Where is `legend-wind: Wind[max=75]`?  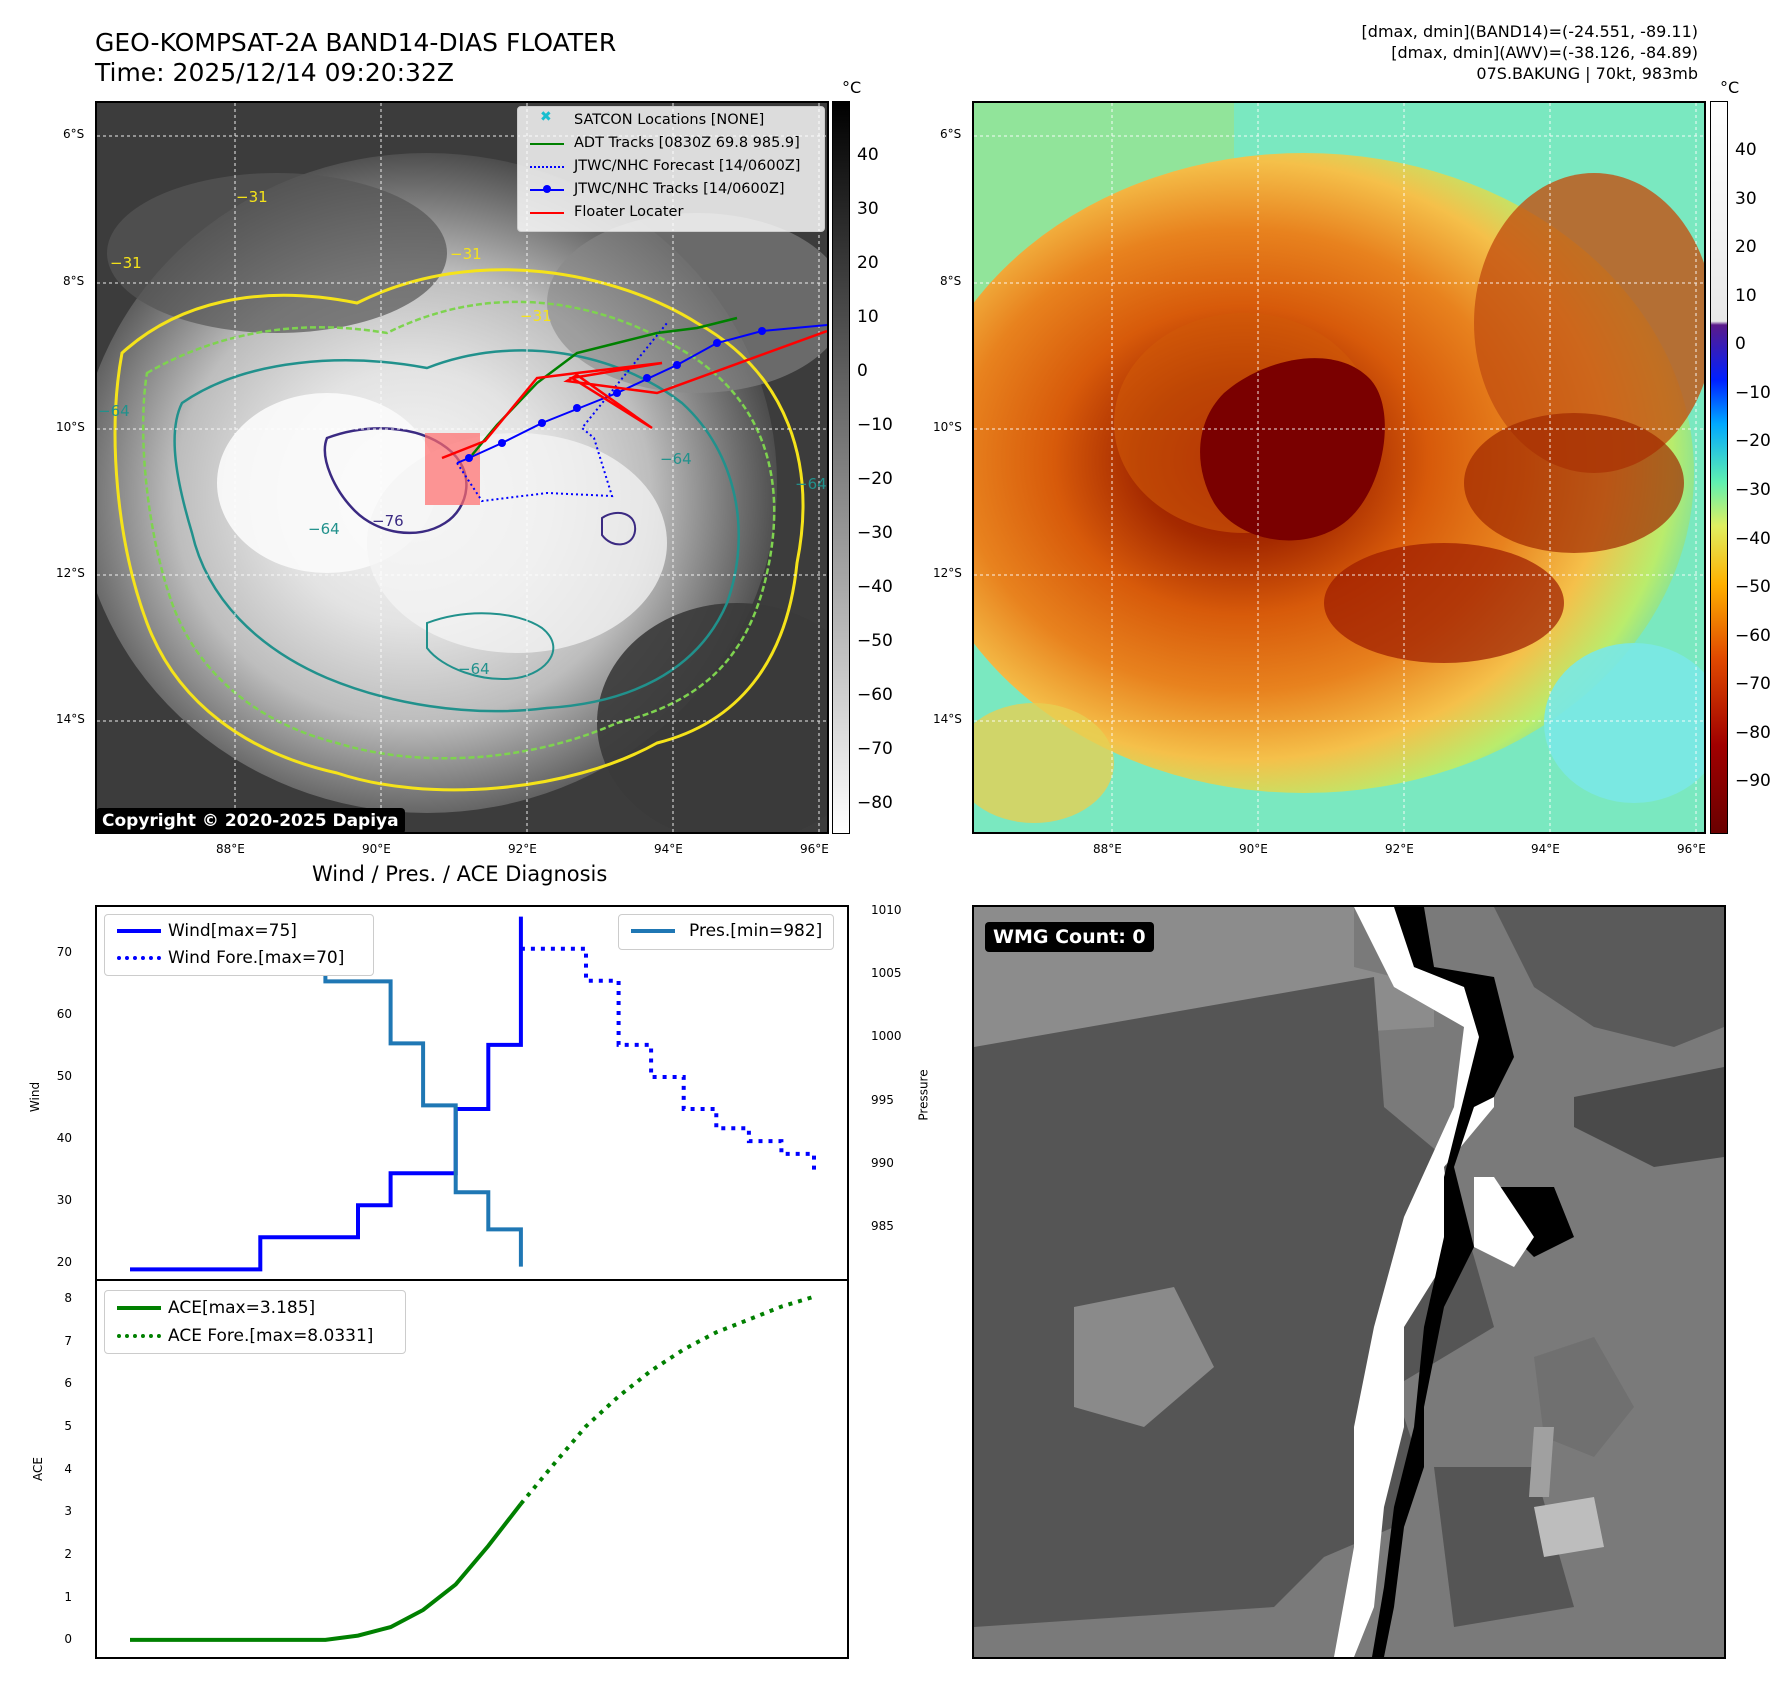 legend-wind: Wind[max=75] is located at coordinates (232, 931).